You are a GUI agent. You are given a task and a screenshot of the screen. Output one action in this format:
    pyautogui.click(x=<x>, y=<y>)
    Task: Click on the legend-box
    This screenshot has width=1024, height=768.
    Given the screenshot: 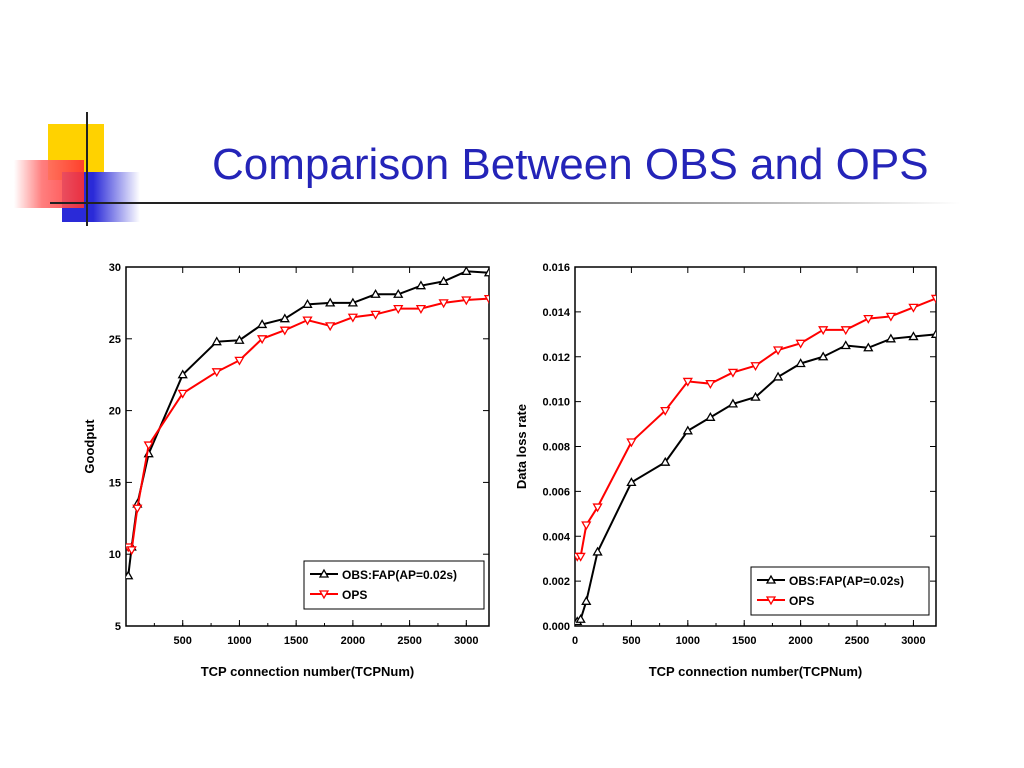 What is the action you would take?
    pyautogui.click(x=840, y=591)
    